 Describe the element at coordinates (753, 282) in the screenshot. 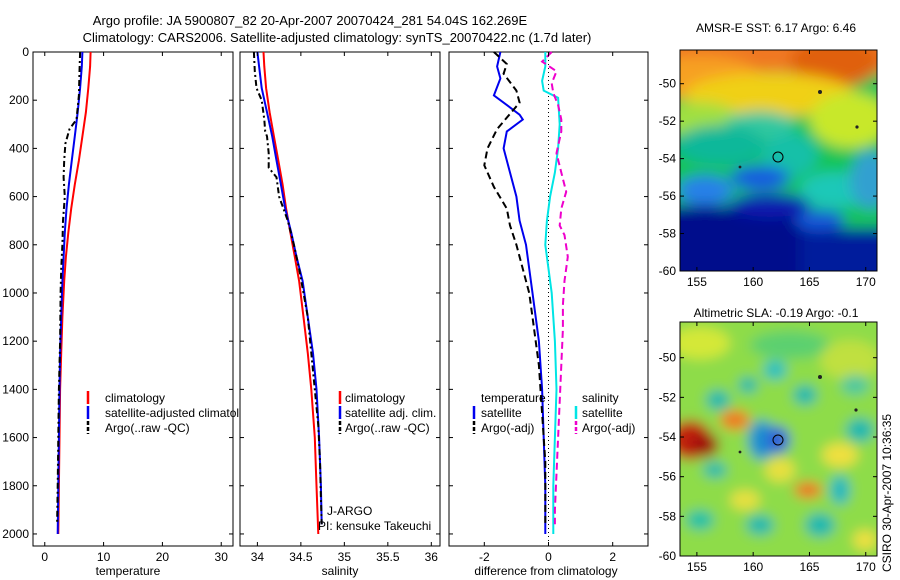

I see `sst-map-xtick-label: 160` at that location.